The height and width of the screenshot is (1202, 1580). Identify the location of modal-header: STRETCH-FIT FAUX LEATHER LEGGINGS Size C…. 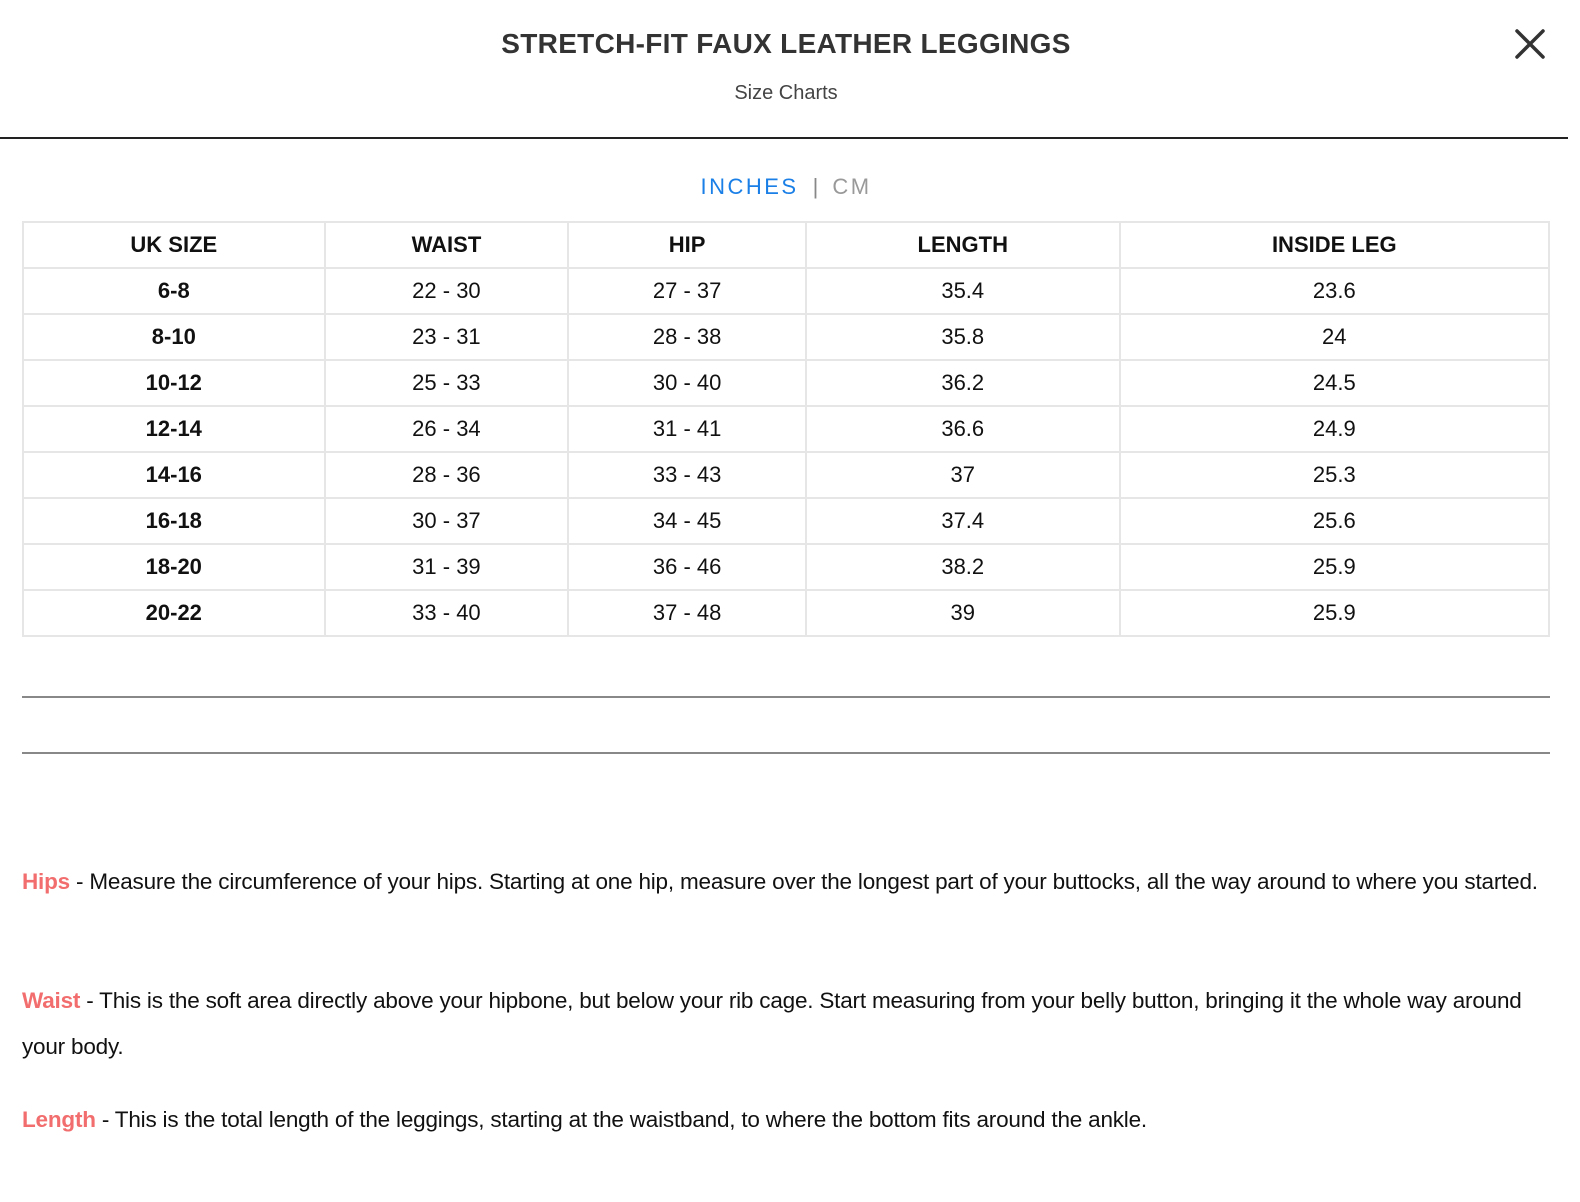
(784, 69).